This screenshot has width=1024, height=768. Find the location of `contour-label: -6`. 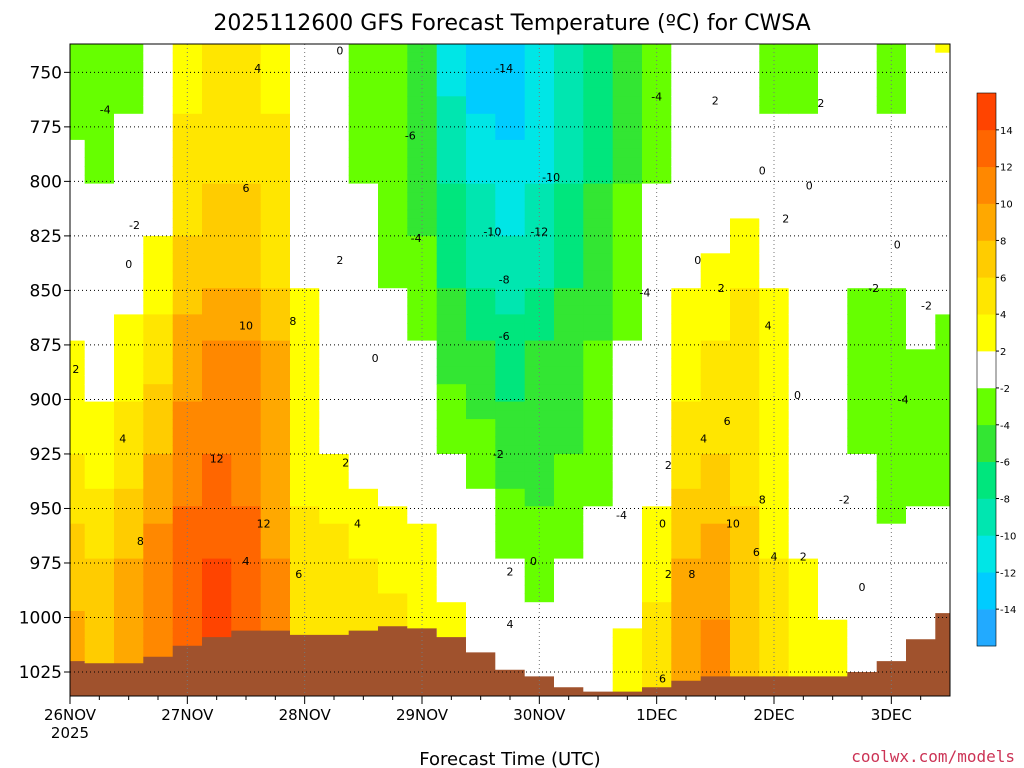

contour-label: -6 is located at coordinates (504, 336).